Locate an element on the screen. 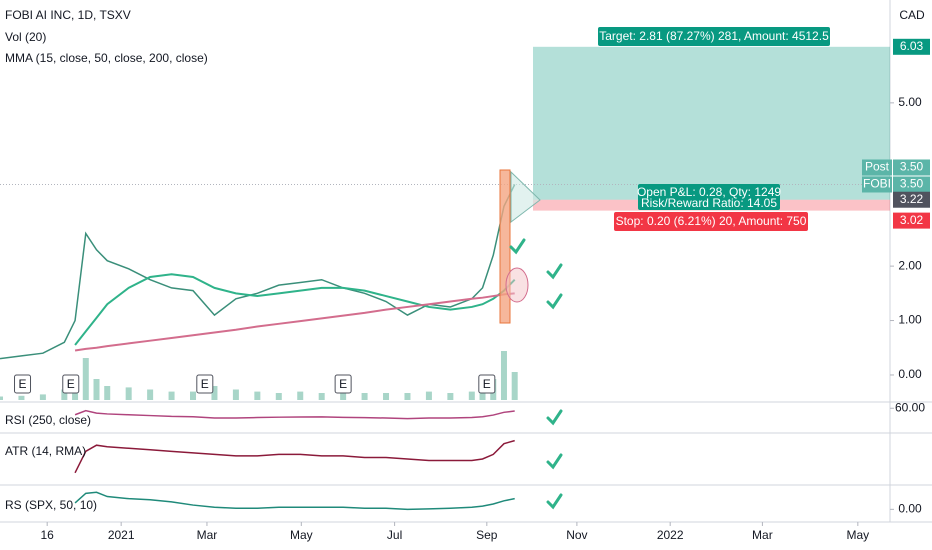  stop-label-box is located at coordinates (711, 221).